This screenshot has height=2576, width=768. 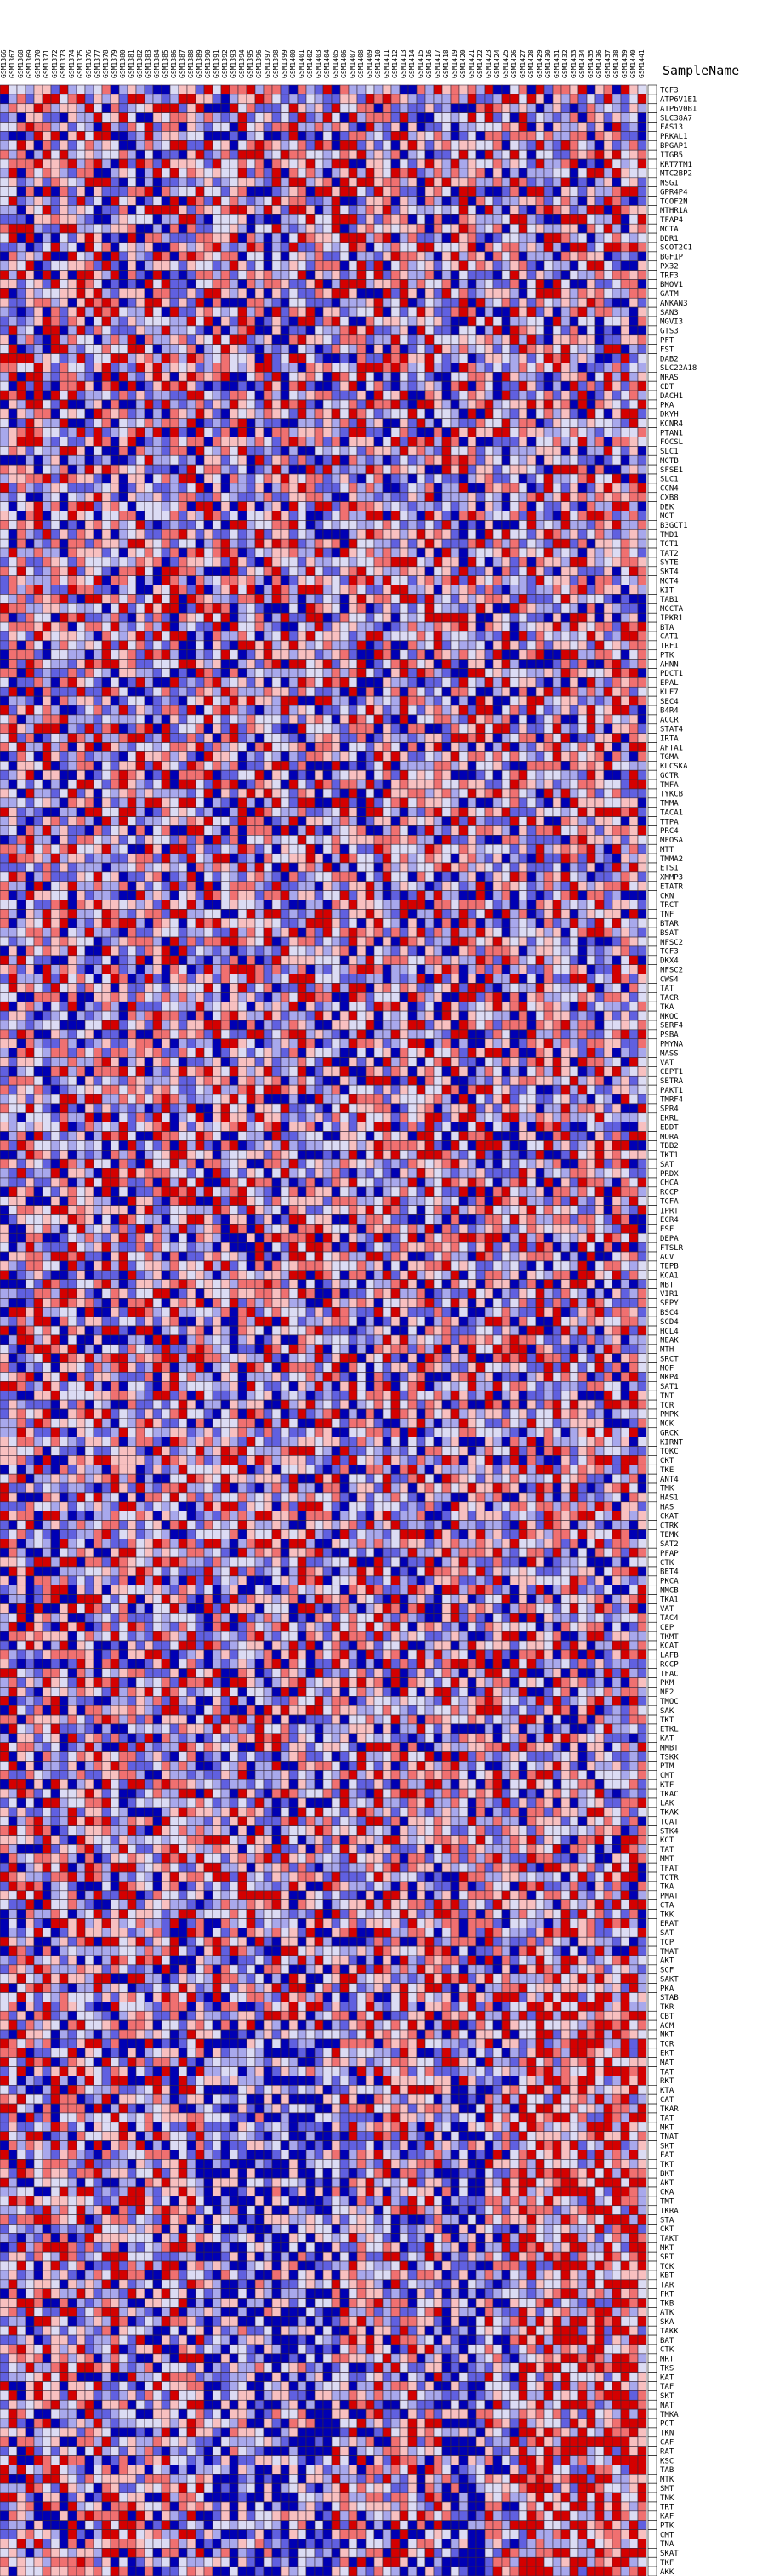 I want to click on sample-label: GSM1423, so click(x=488, y=63).